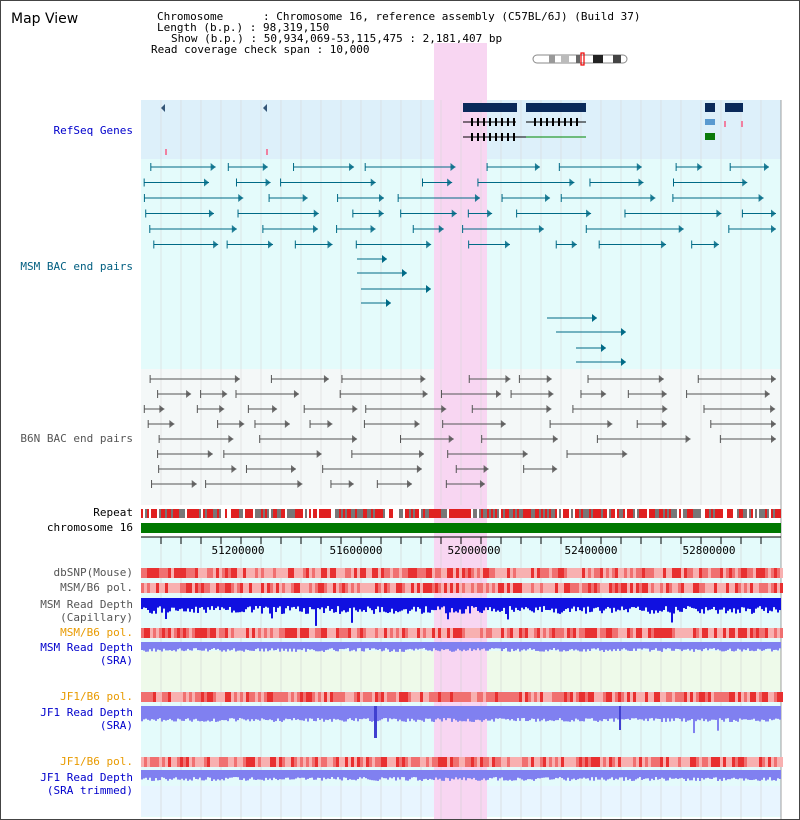 This screenshot has height=820, width=800. I want to click on track-label-refseq: RefSeq Genes, so click(93, 130).